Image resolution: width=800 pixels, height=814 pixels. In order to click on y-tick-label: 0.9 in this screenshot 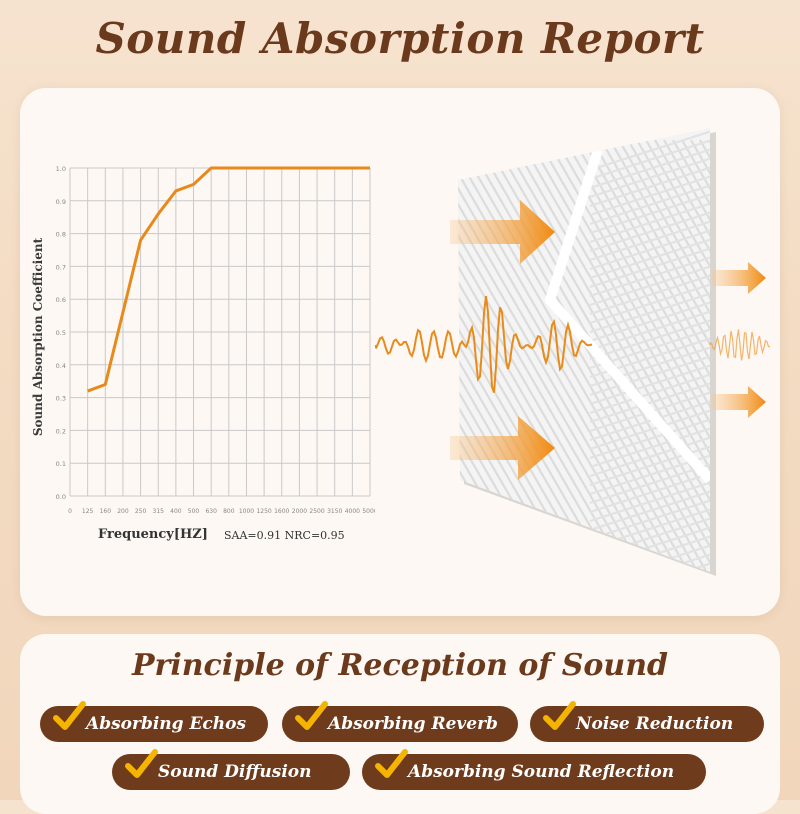, I will do `click(61, 202)`.